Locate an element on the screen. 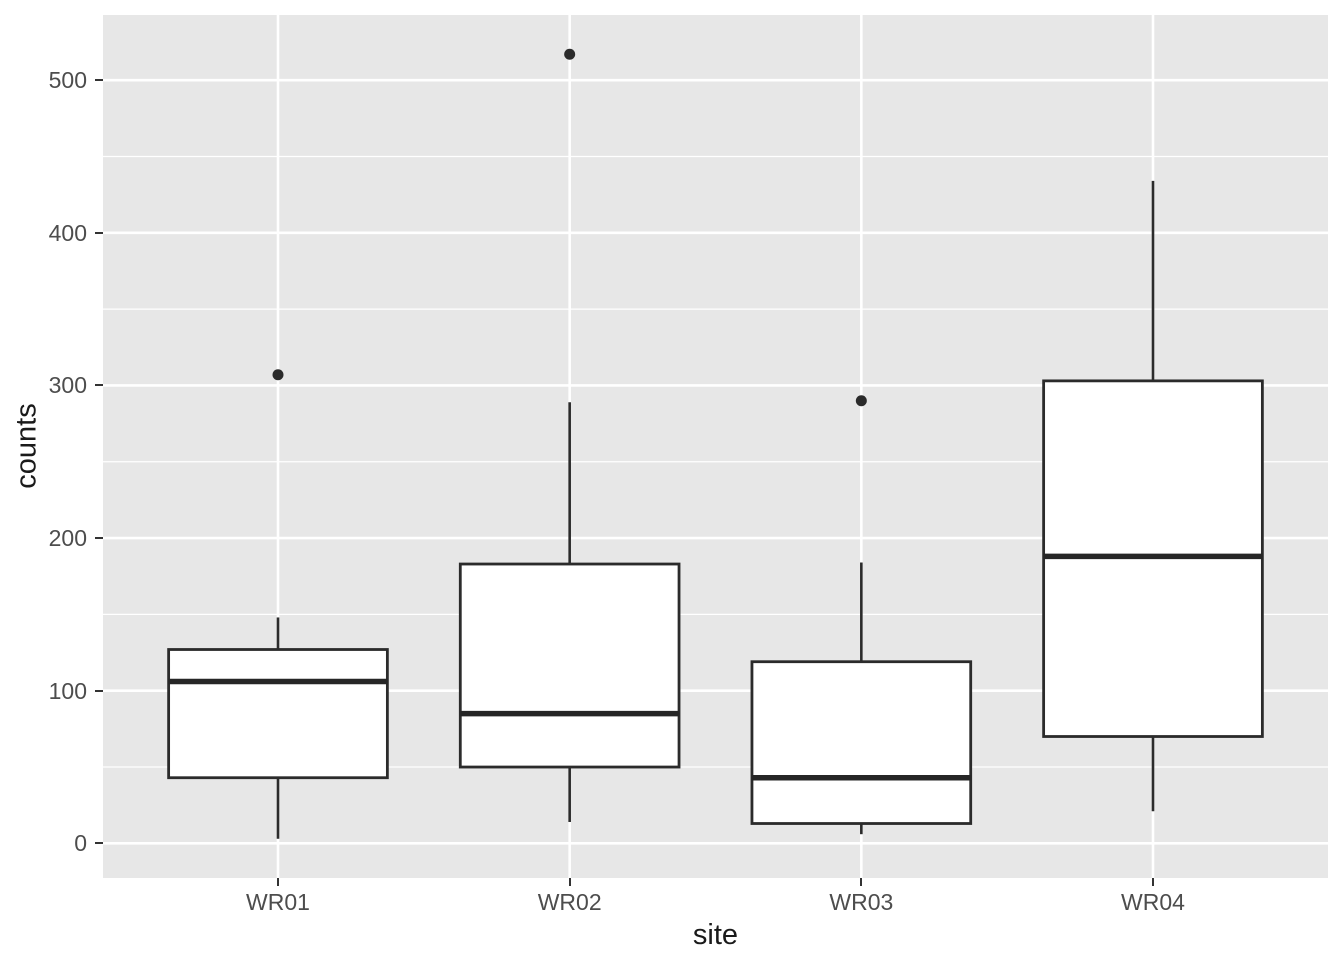 This screenshot has width=1344, height=960. x-tick-label-wr03: WR03 is located at coordinates (861, 902).